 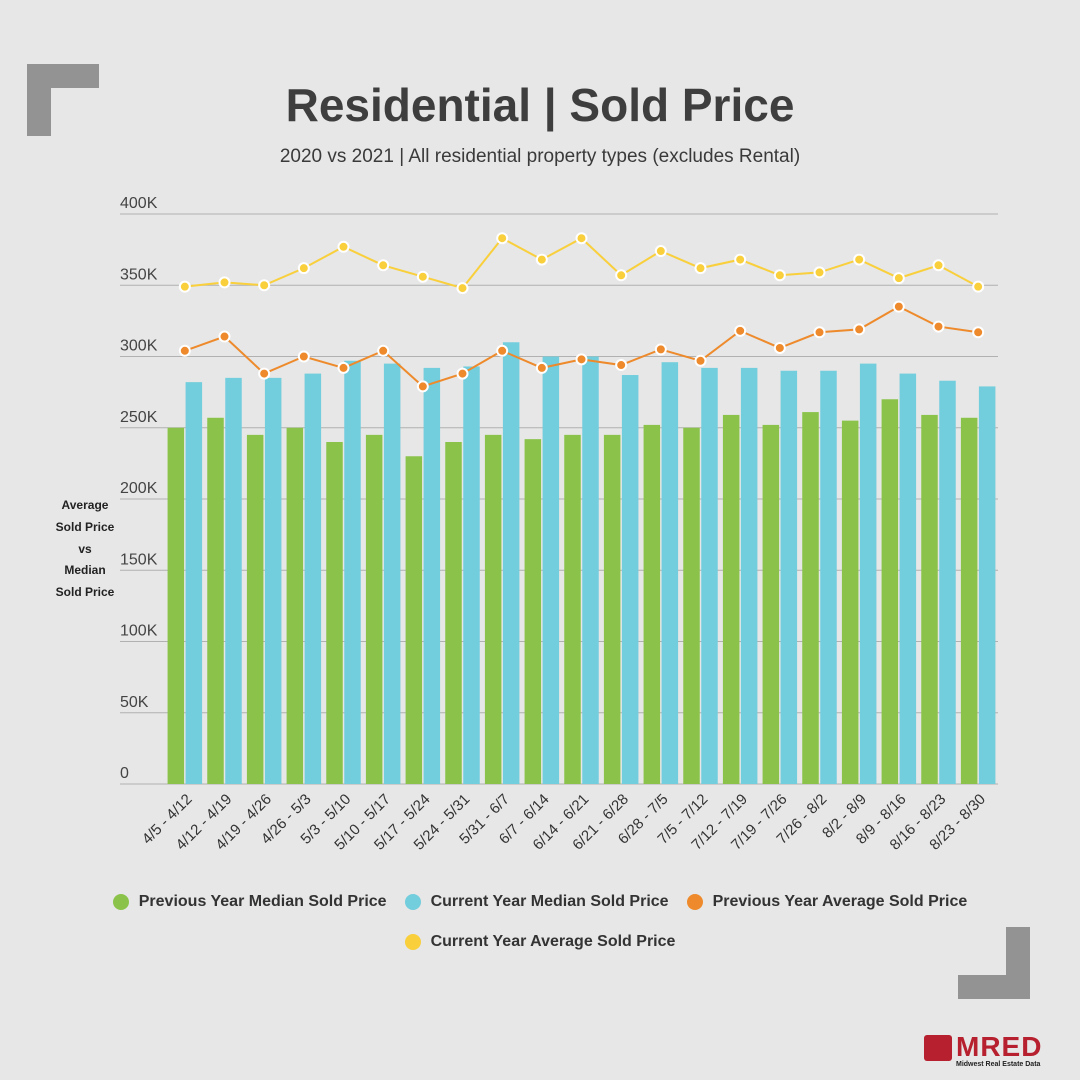 I want to click on legend-item-prev-median: Previous Year Median Sold Price, so click(x=249, y=902).